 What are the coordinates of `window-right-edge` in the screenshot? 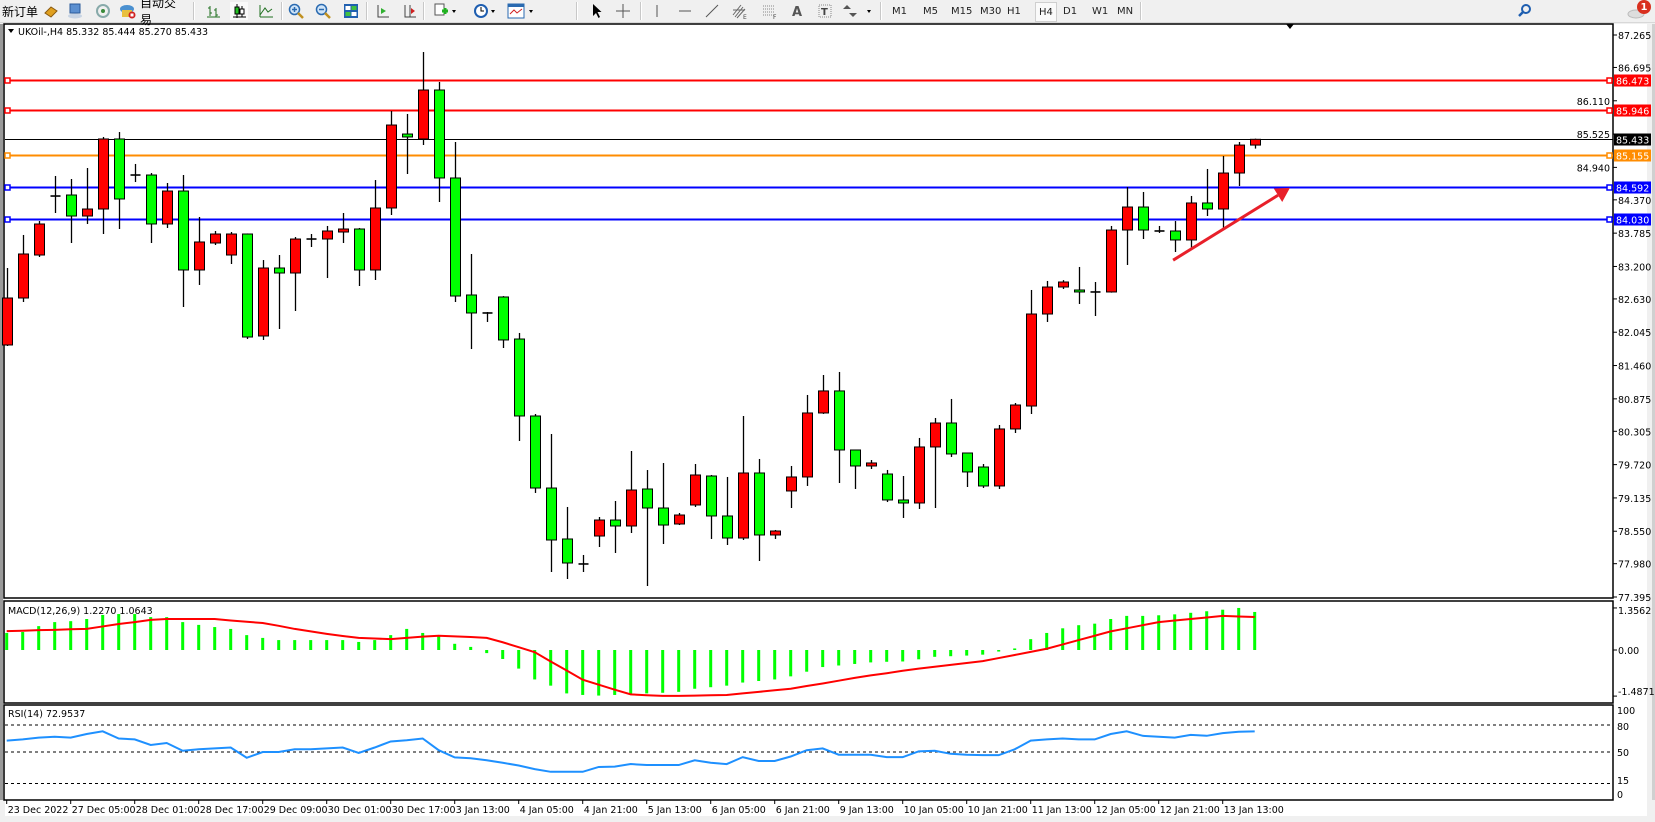 It's located at (1653, 412).